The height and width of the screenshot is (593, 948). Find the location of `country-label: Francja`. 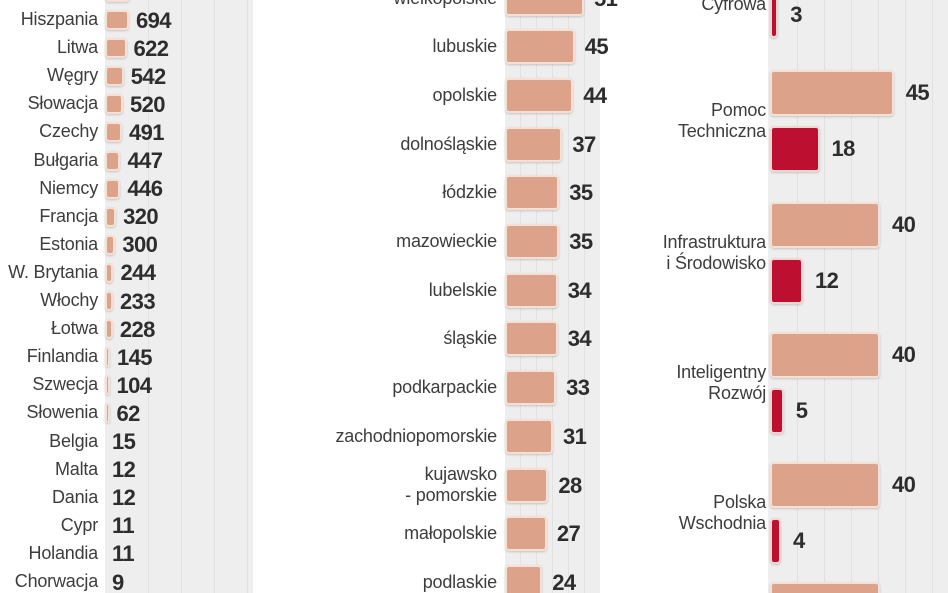

country-label: Francja is located at coordinates (68, 215).